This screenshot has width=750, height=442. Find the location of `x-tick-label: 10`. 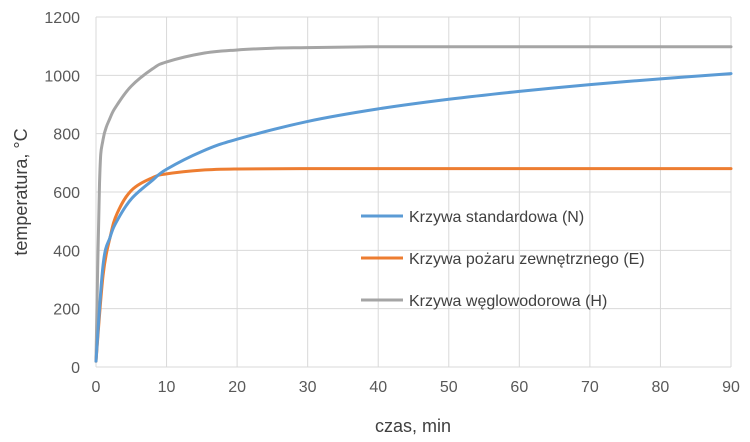

x-tick-label: 10 is located at coordinates (167, 387).